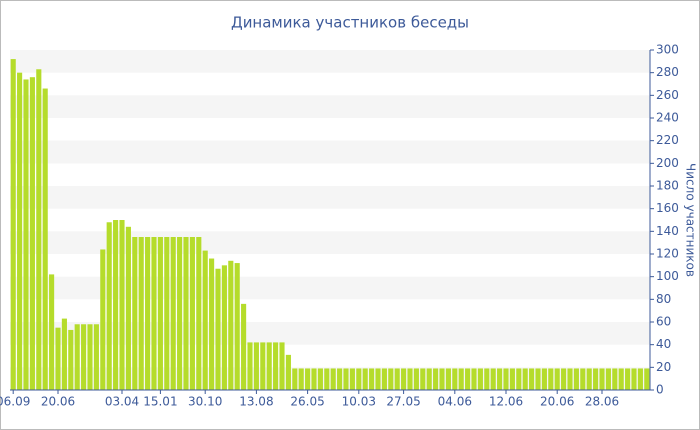  I want to click on x-tick-label: 15.01, so click(160, 402).